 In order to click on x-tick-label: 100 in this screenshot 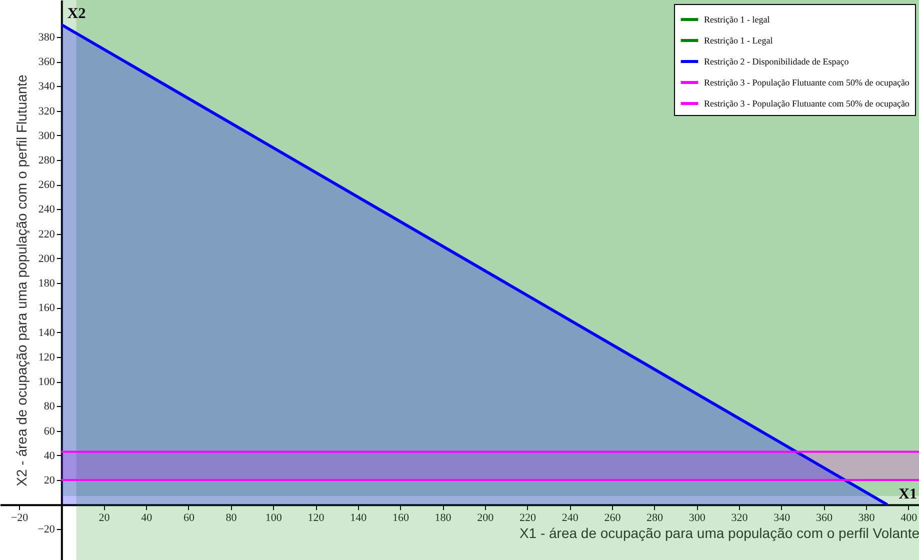, I will do `click(273, 518)`.